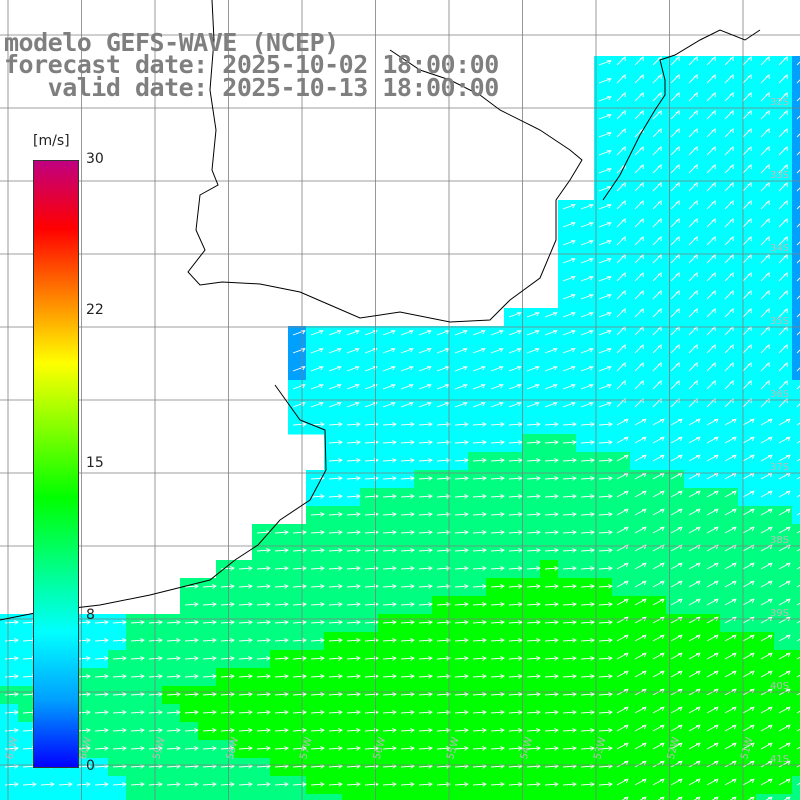 The width and height of the screenshot is (800, 800). I want to click on latitude-label: 33S, so click(779, 175).